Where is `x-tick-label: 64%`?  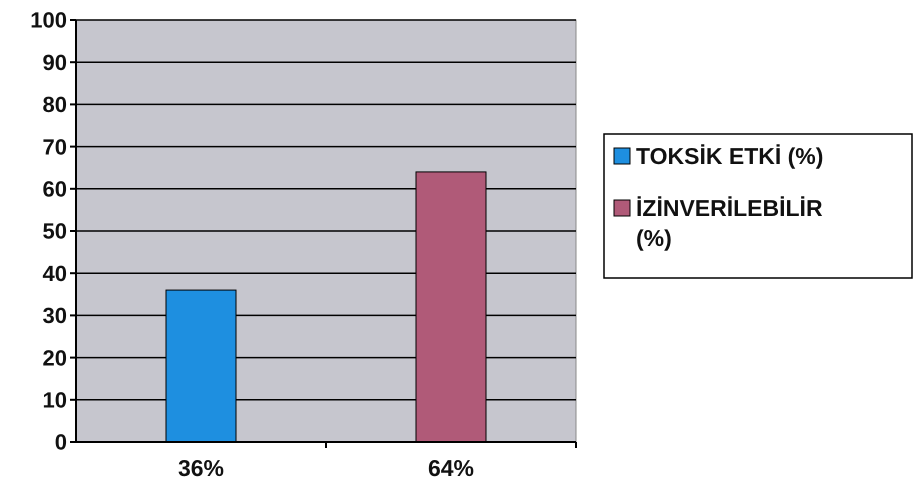 x-tick-label: 64% is located at coordinates (451, 468).